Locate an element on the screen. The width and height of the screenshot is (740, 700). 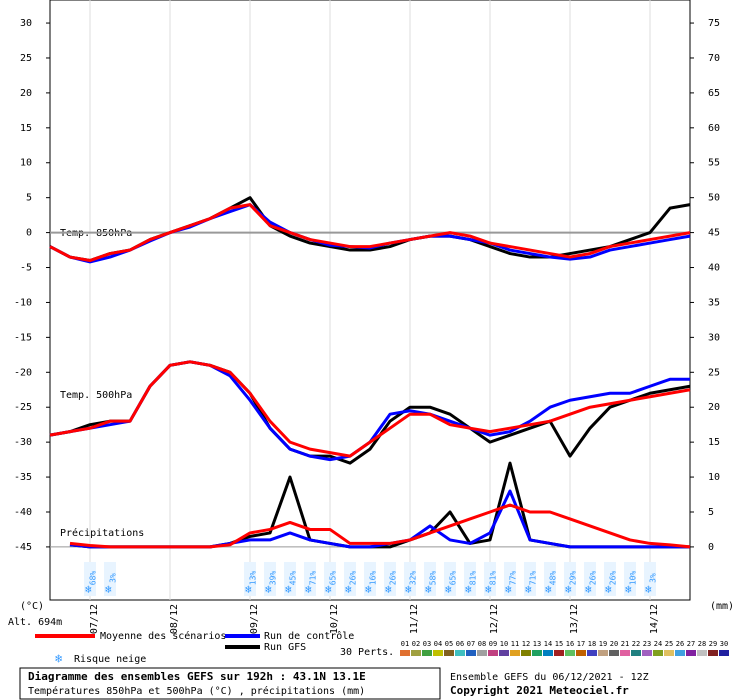
pert-name: 24 is located at coordinates (658, 644).